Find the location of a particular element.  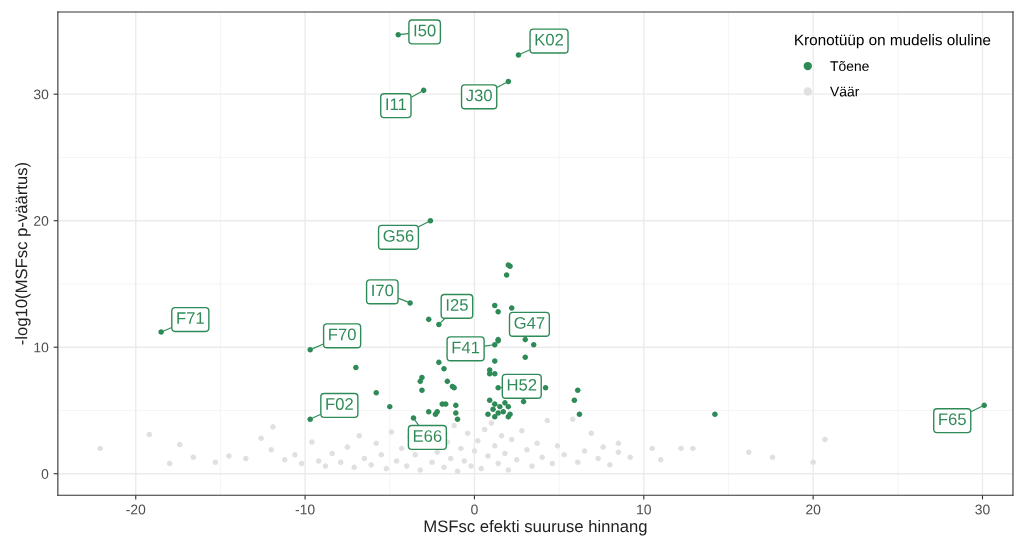

annotation: F02 is located at coordinates (339, 404).